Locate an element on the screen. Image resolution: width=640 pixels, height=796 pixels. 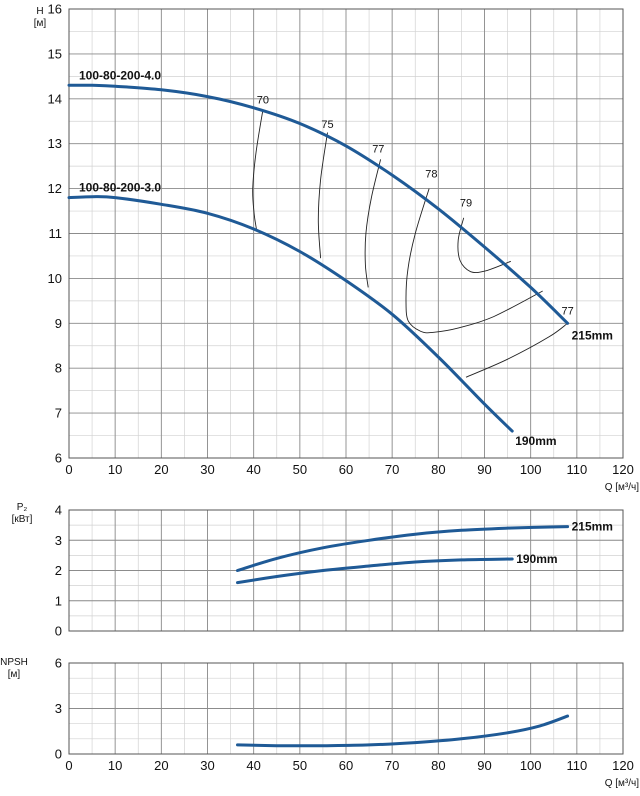
y-tick-label: 15 is located at coordinates (55, 53).